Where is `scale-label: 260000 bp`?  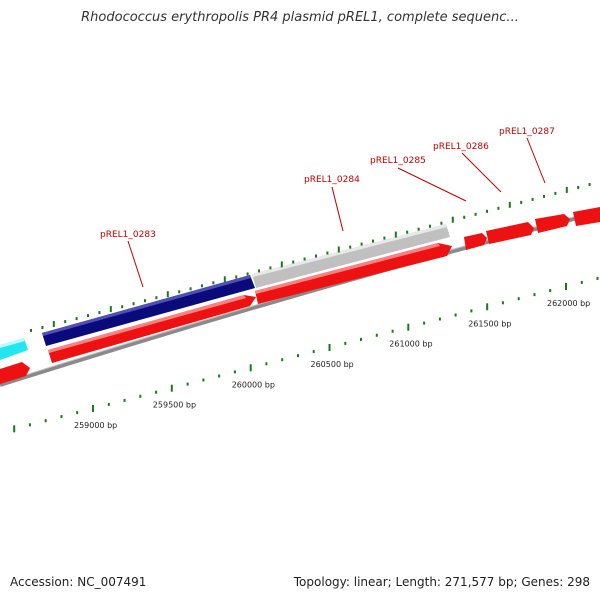 scale-label: 260000 bp is located at coordinates (253, 384).